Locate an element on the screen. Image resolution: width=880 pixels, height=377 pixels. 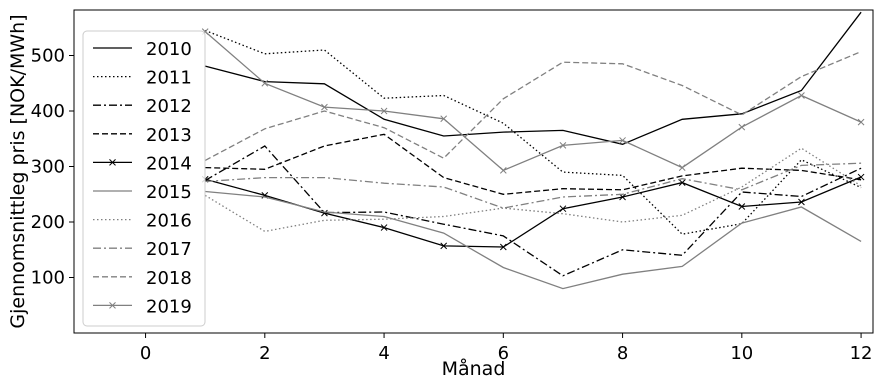
legend-label: 2011 is located at coordinates (169, 78).